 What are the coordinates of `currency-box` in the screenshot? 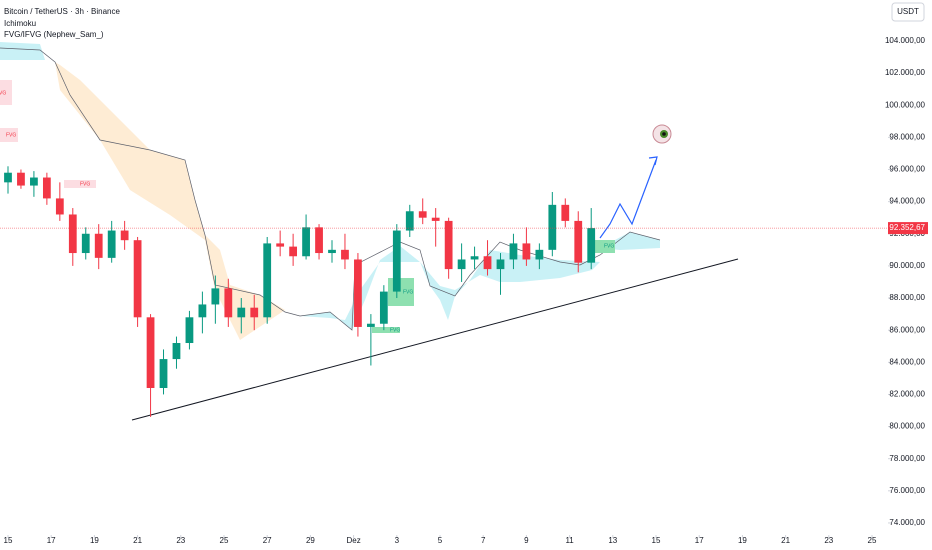 It's located at (908, 12).